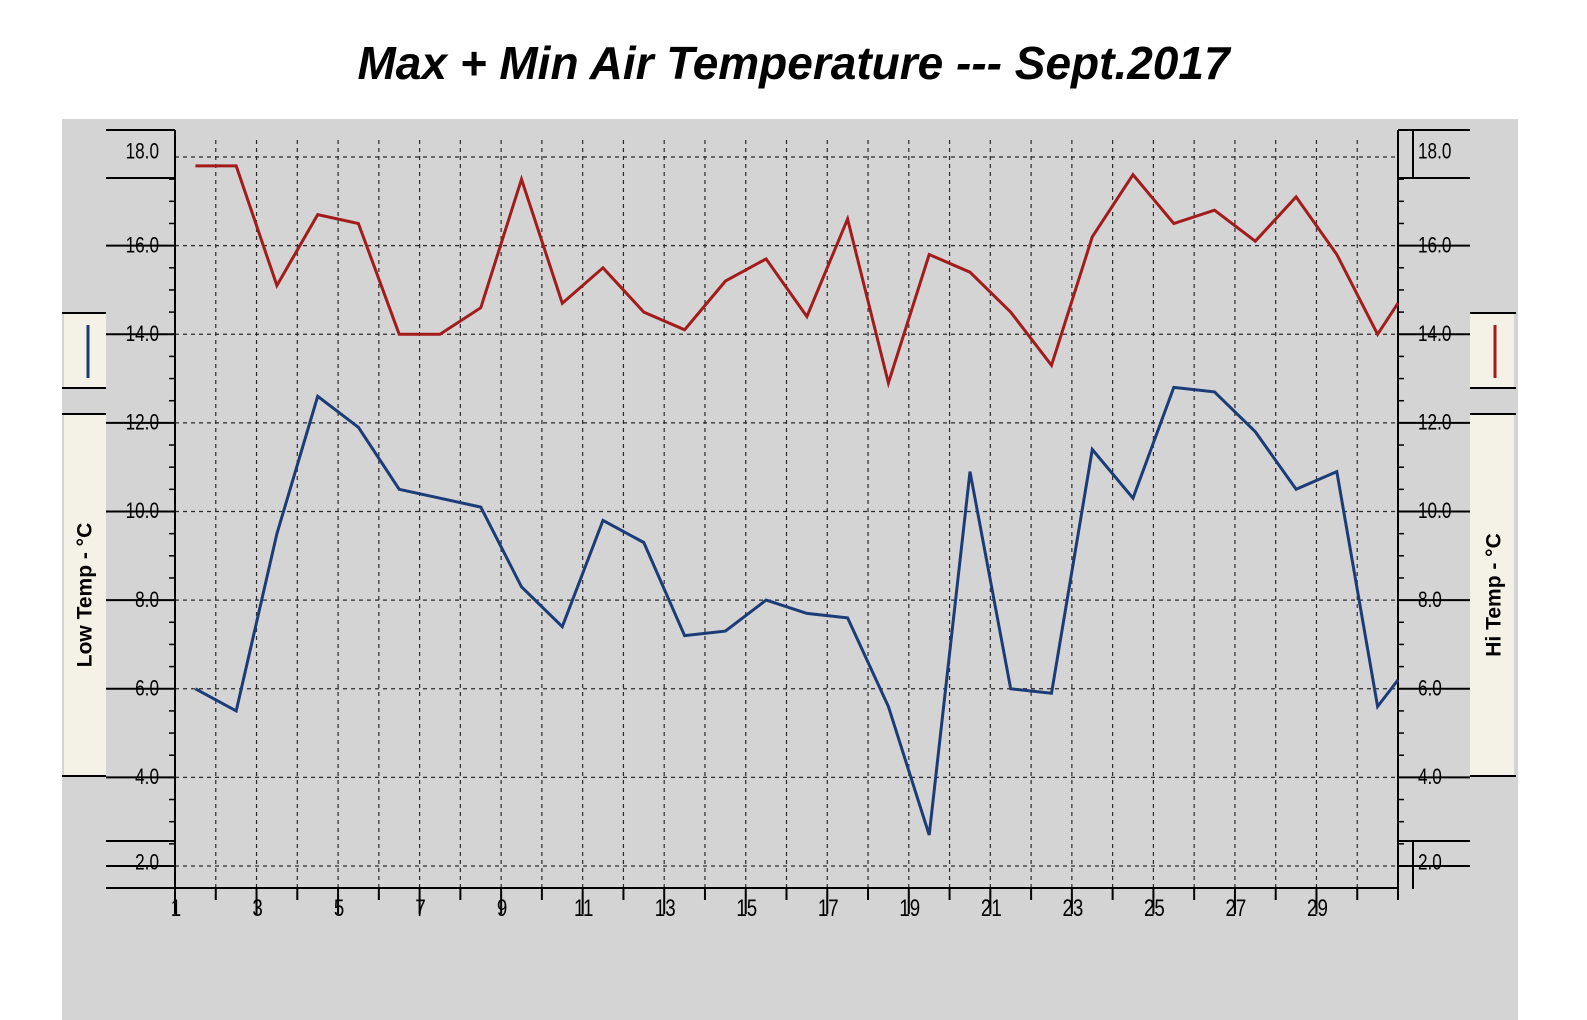 Image resolution: width=1587 pixels, height=1020 pixels. I want to click on y-tick-label-left: 12.0, so click(142, 423).